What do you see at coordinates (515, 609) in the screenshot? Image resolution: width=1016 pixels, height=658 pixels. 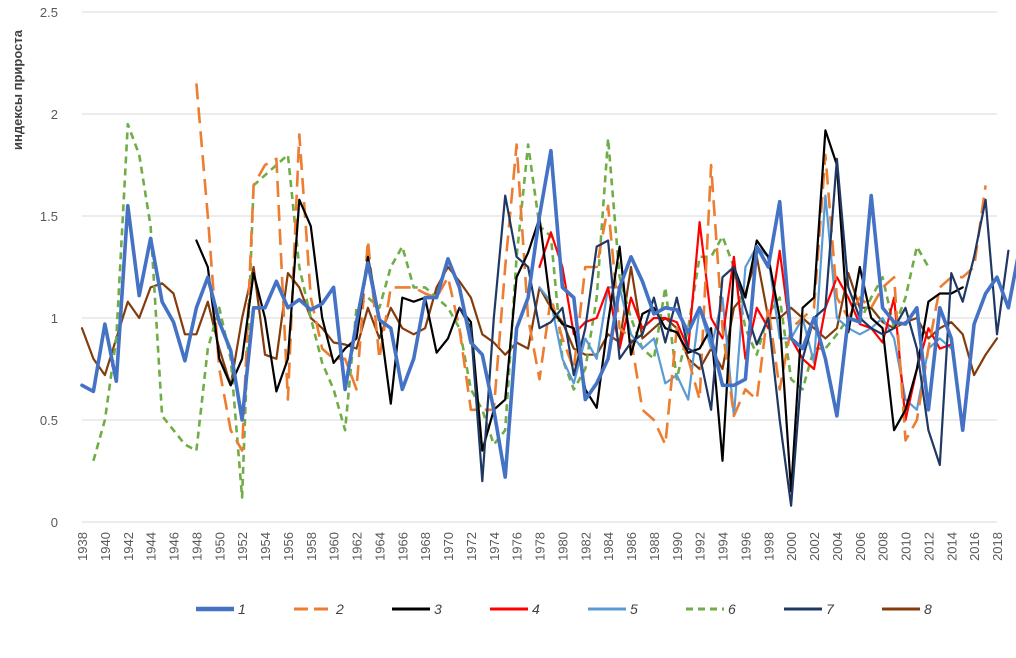 I see `legend-item-4: 4` at bounding box center [515, 609].